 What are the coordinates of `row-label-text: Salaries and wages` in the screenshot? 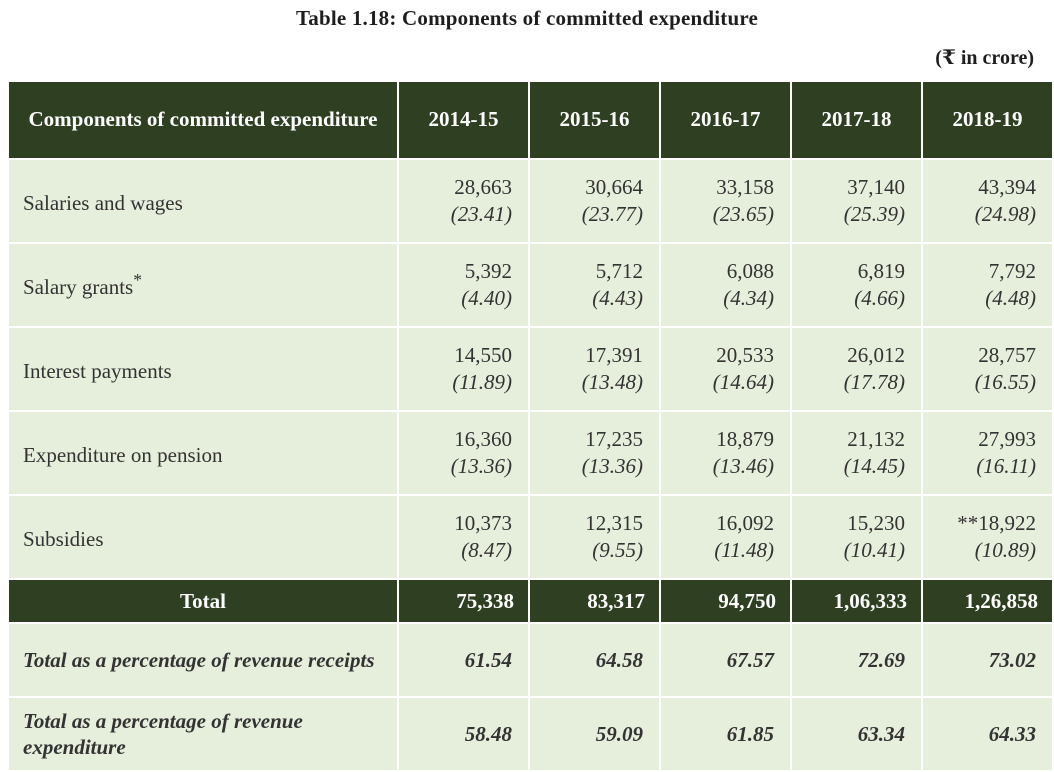 It's located at (103, 203).